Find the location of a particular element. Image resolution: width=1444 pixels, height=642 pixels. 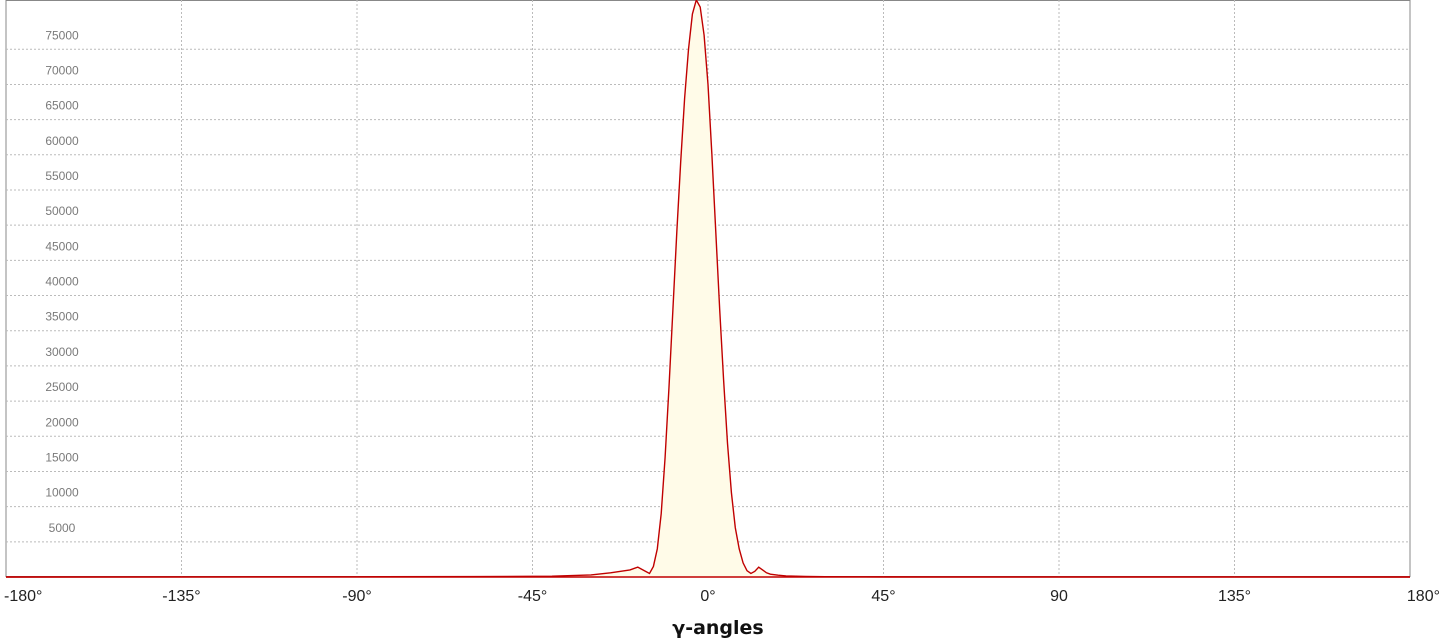

y-tick-label: 30000 is located at coordinates (62, 352).